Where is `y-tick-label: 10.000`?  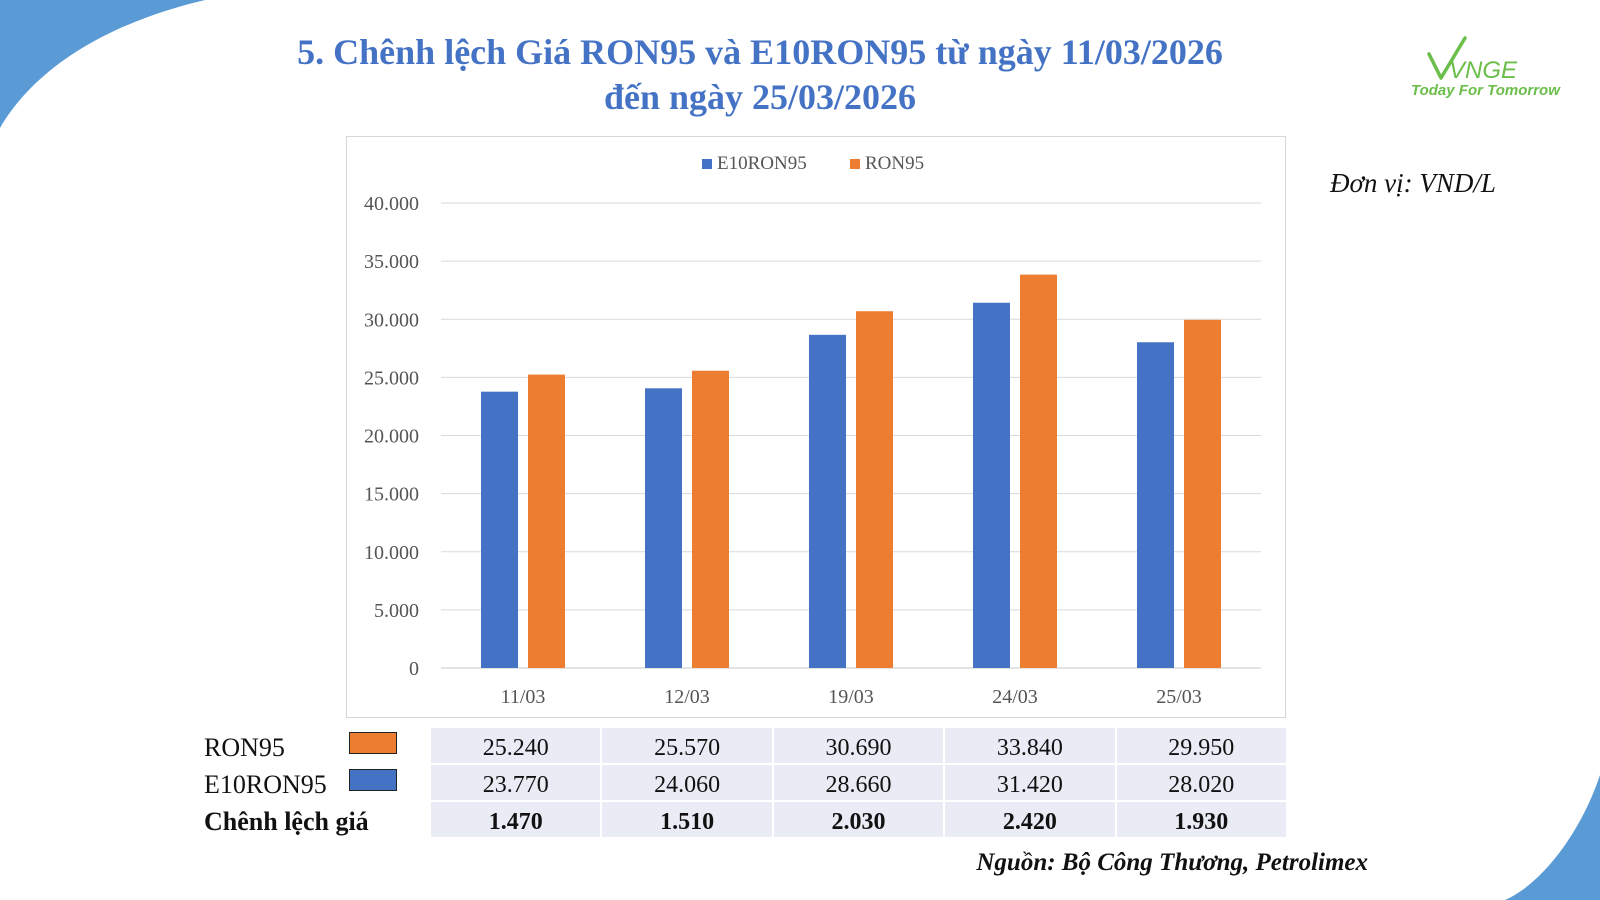
y-tick-label: 10.000 is located at coordinates (391, 553).